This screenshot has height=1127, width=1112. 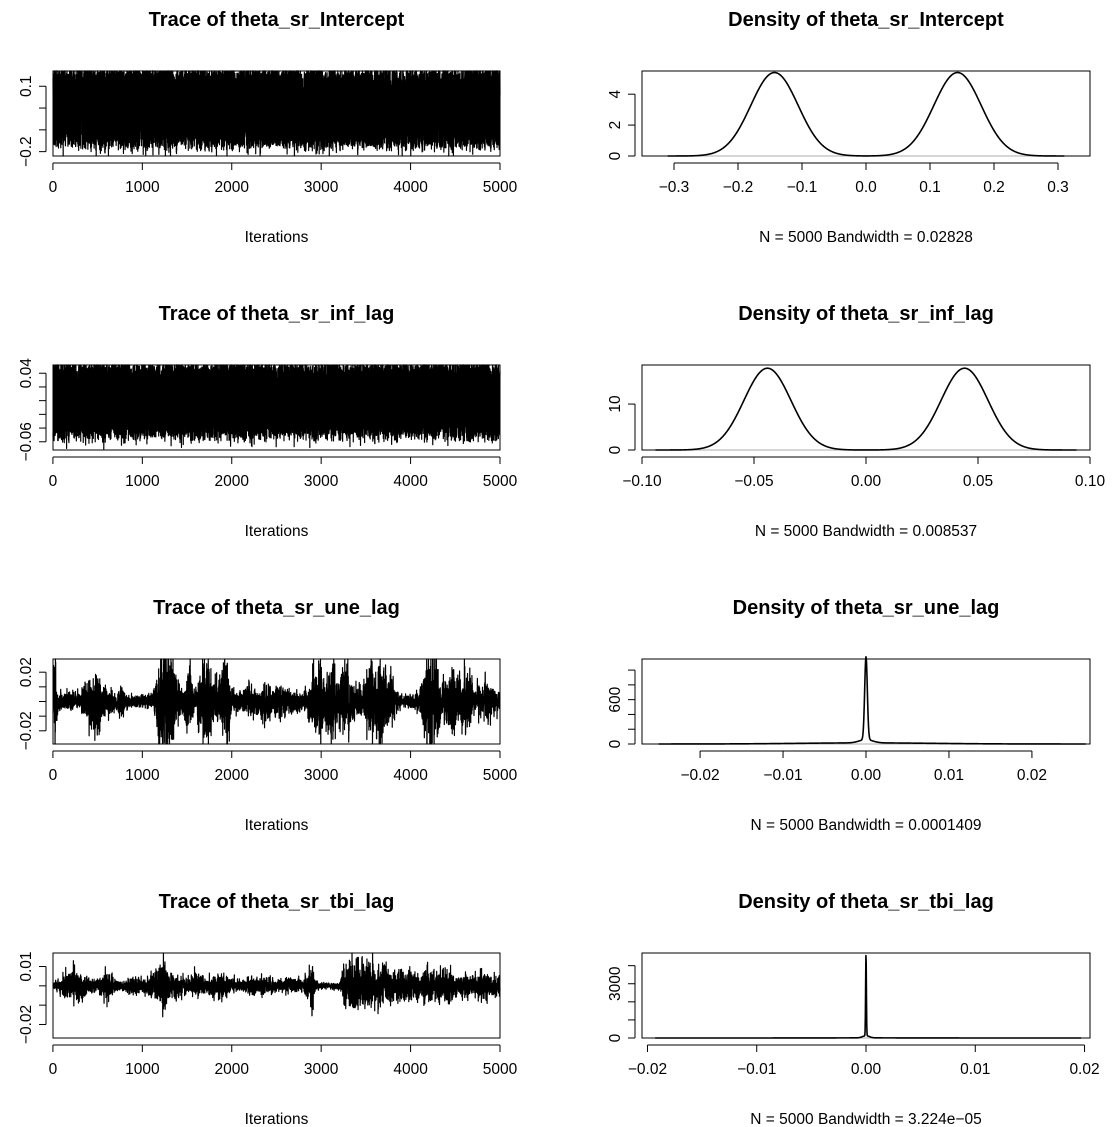 What do you see at coordinates (26, 86) in the screenshot?
I see `y-tick-label: 0.1` at bounding box center [26, 86].